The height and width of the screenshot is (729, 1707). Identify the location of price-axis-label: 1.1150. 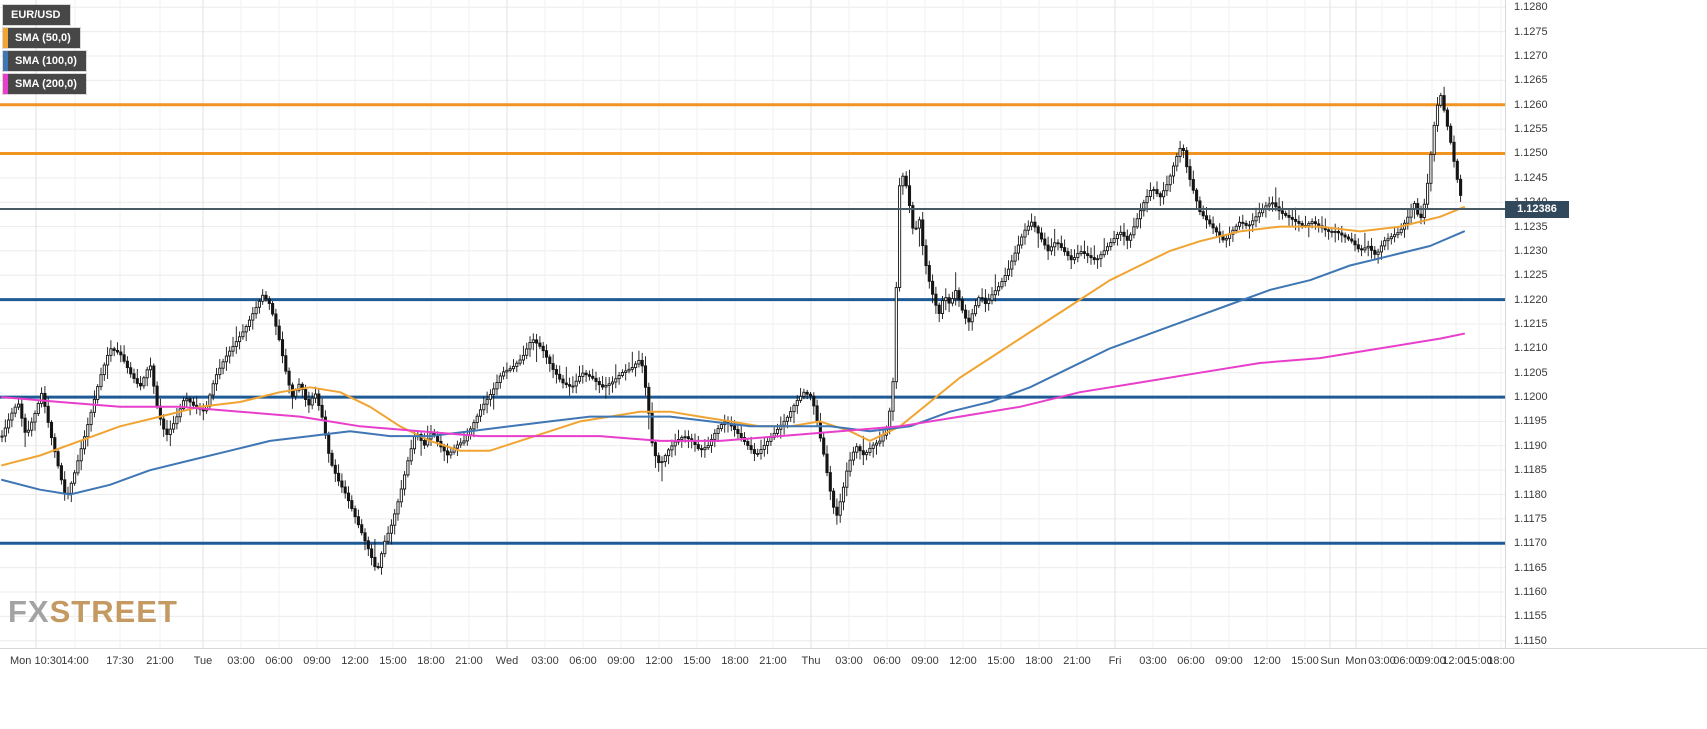
(1530, 640).